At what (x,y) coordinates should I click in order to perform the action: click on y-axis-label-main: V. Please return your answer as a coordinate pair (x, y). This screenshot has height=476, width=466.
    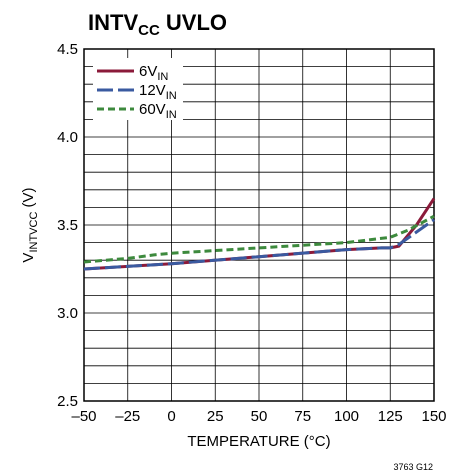
    Looking at the image, I should click on (28, 258).